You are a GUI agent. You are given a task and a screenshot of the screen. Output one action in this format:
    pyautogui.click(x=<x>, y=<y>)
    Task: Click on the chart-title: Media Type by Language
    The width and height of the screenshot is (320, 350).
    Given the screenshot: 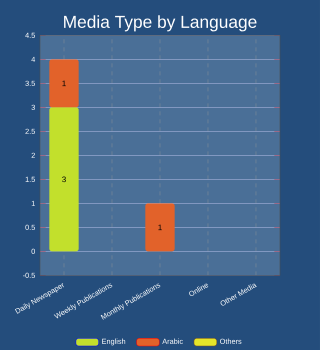 What is the action you would take?
    pyautogui.click(x=160, y=23)
    